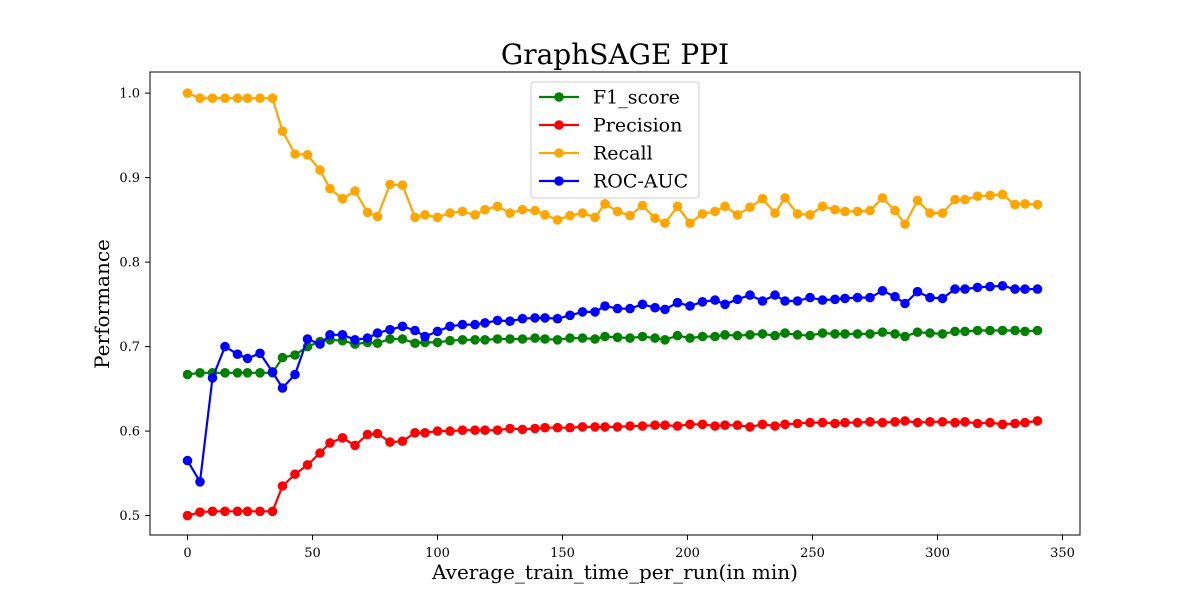 The width and height of the screenshot is (1200, 600). Describe the element at coordinates (562, 553) in the screenshot. I see `x-tick-label: 150` at that location.